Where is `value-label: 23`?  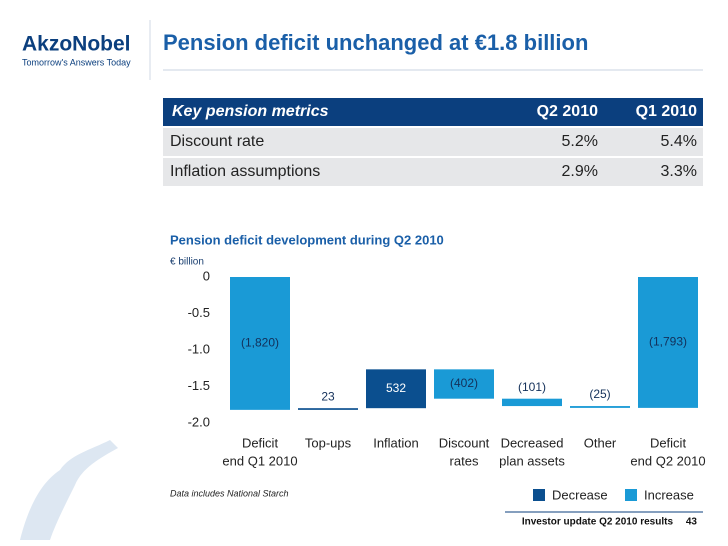 value-label: 23 is located at coordinates (328, 396).